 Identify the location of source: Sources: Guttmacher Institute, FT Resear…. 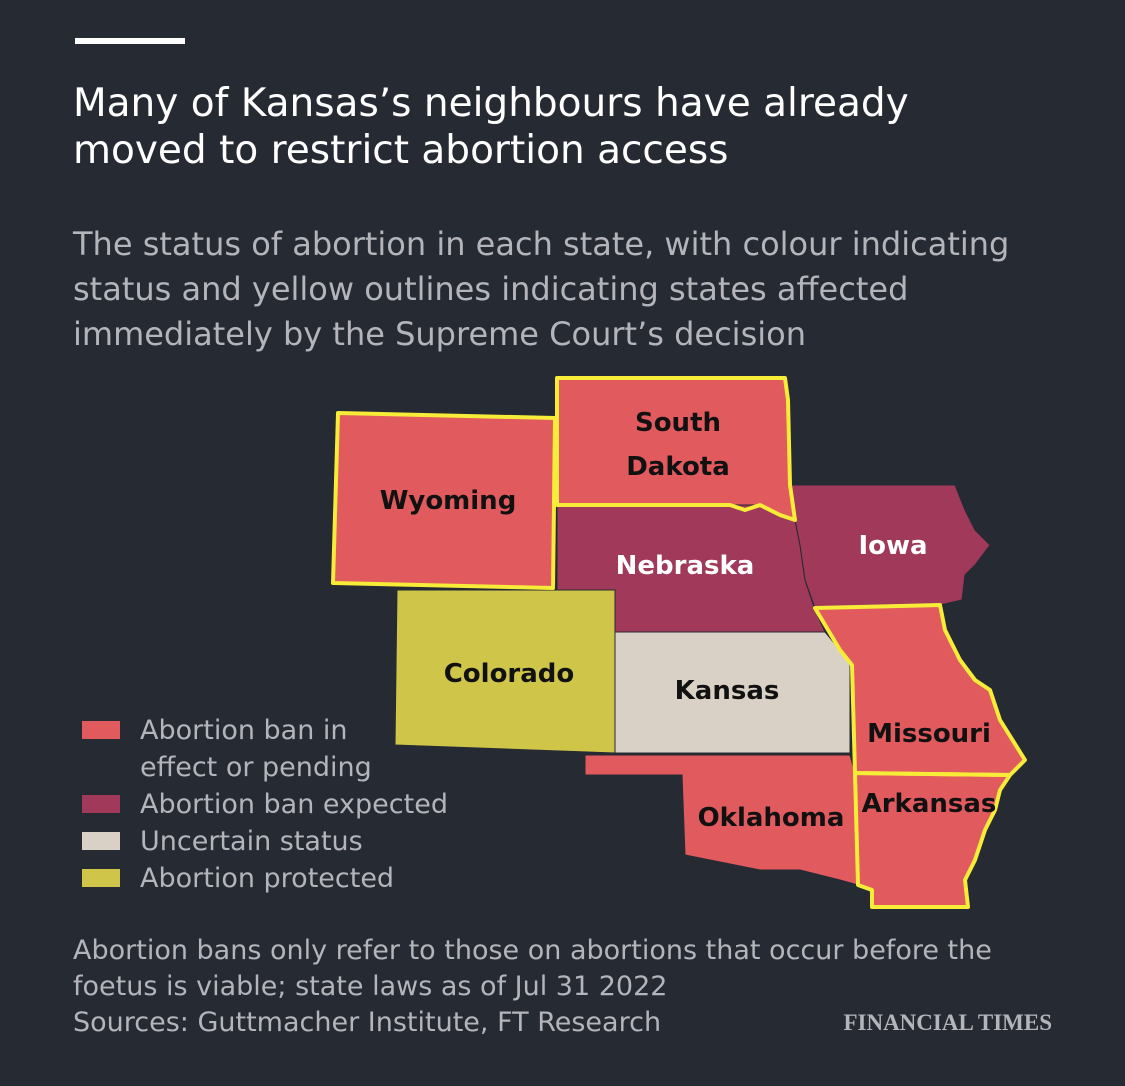
(367, 1022).